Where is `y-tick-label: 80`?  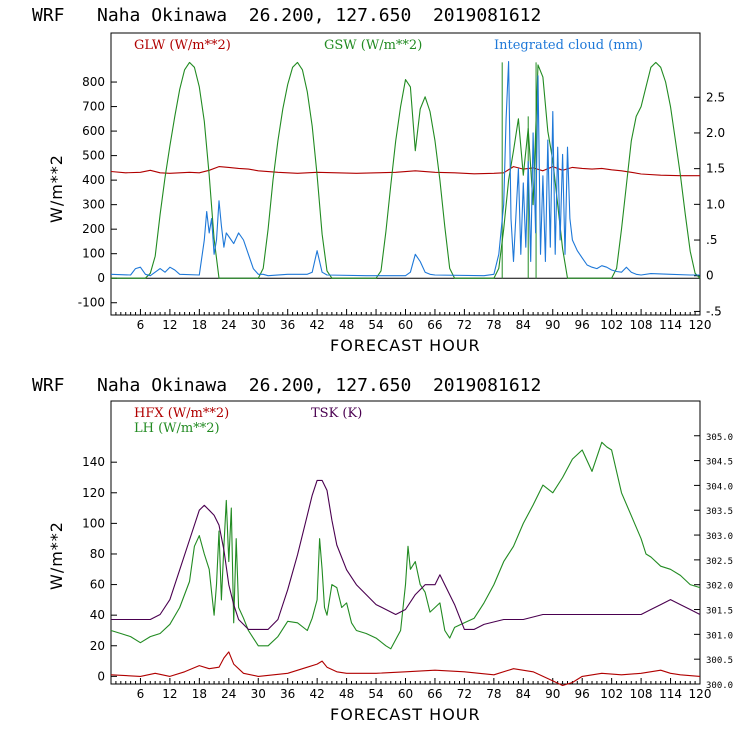 y-tick-label: 80 is located at coordinates (97, 554).